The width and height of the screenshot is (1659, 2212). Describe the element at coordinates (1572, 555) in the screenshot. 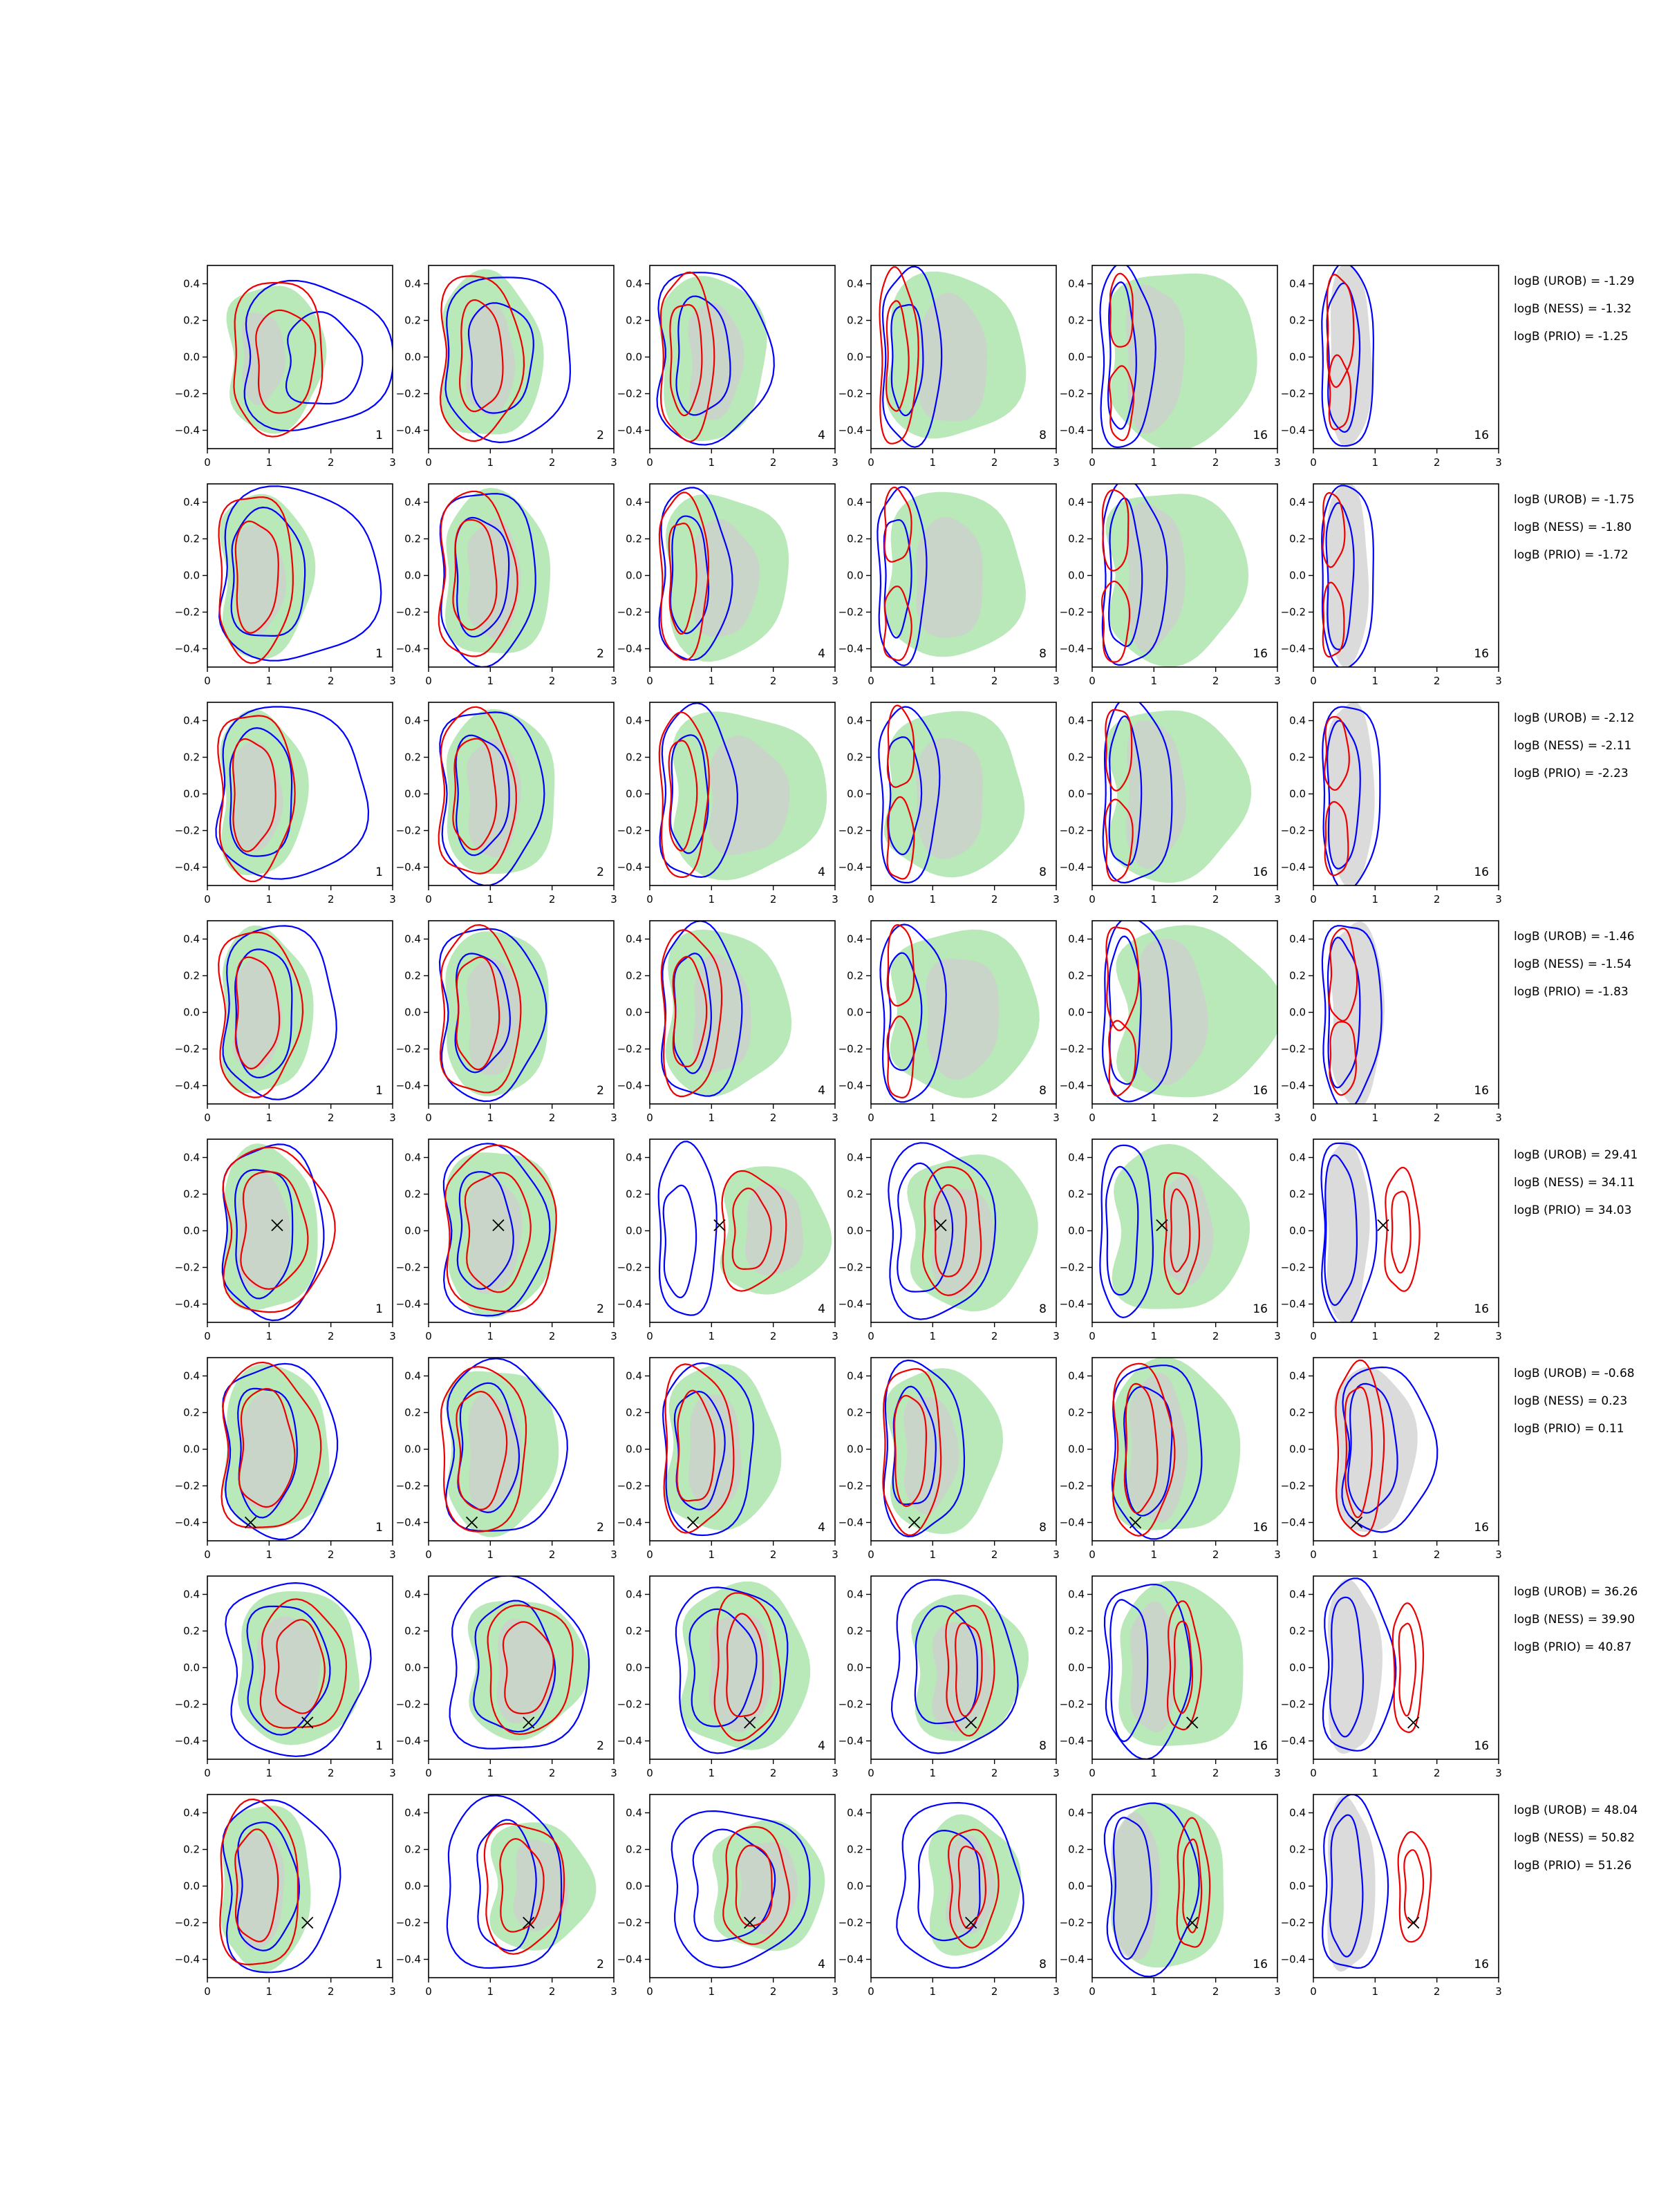

I see `logb-annotation: logB (PRIO) = -1.72` at that location.